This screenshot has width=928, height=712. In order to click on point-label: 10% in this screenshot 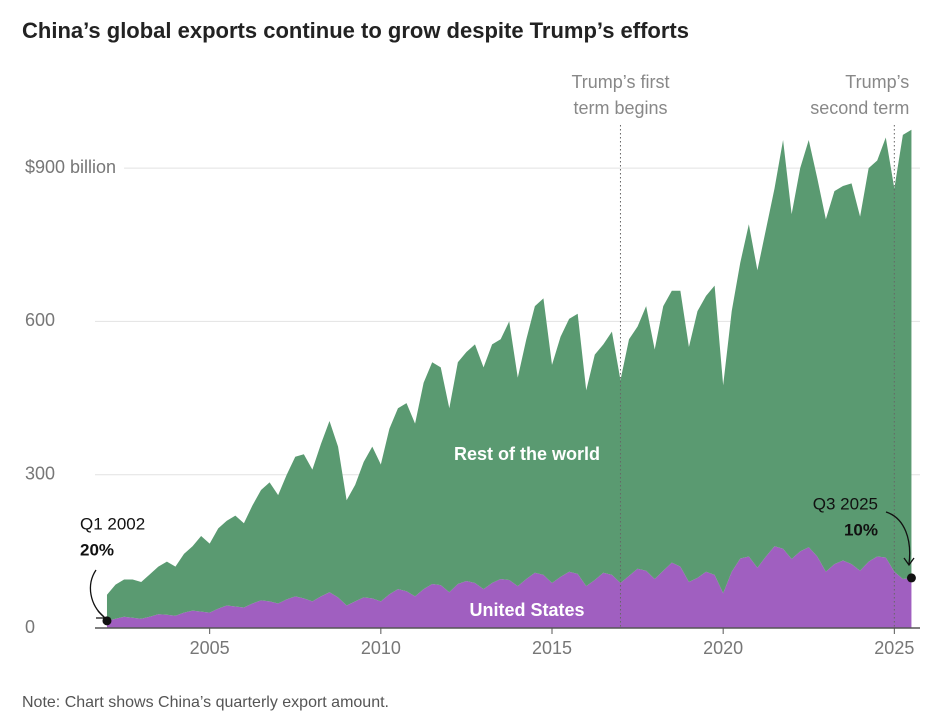, I will do `click(861, 529)`.